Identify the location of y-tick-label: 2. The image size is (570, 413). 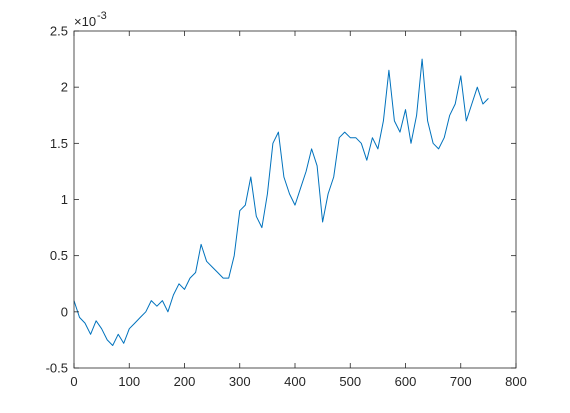
(64, 87).